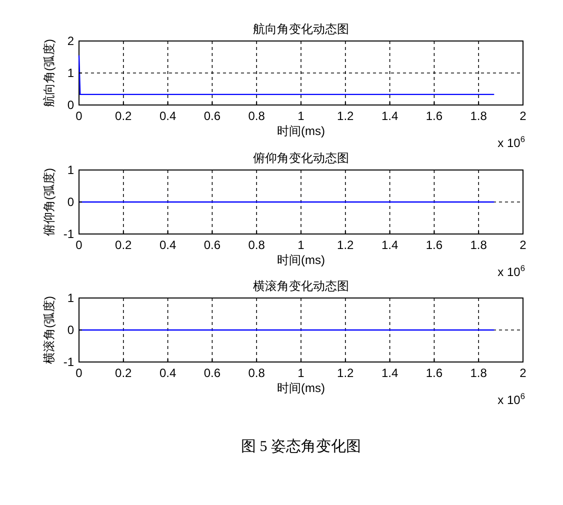 Image resolution: width=563 pixels, height=505 pixels. What do you see at coordinates (301, 286) in the screenshot?
I see `chart-title: 横滚角变化动态图` at bounding box center [301, 286].